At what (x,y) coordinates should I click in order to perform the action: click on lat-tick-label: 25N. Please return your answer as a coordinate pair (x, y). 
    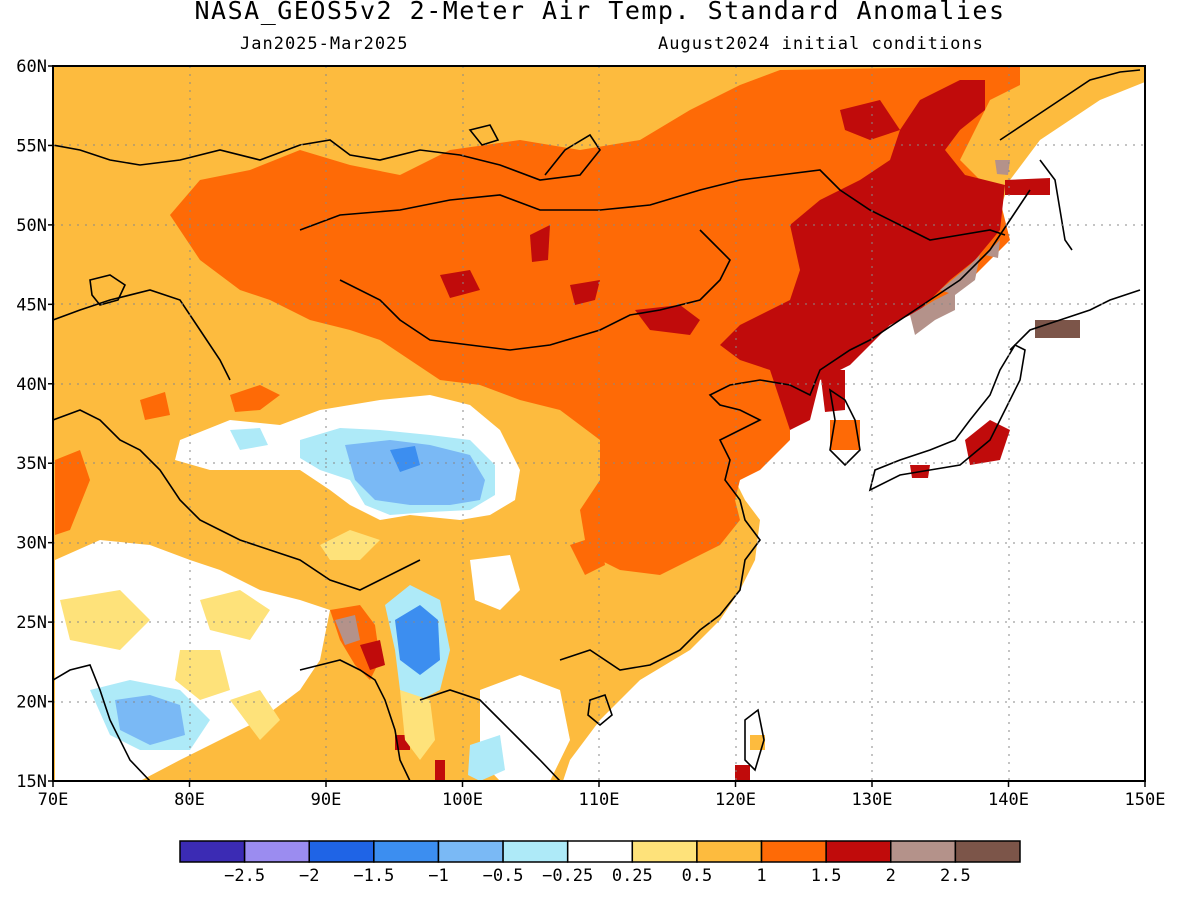
    Looking at the image, I should click on (31, 623).